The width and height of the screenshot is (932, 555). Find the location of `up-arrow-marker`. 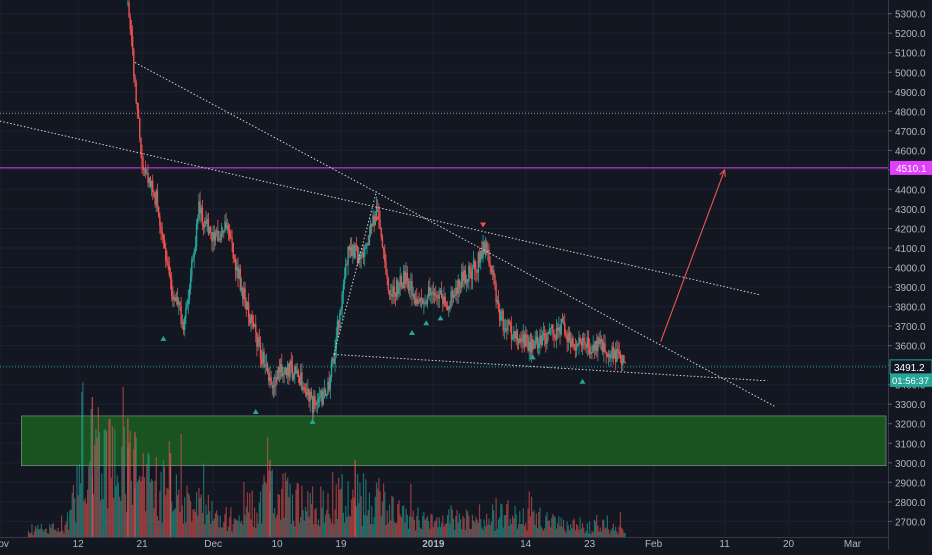

up-arrow-marker is located at coordinates (312, 421).